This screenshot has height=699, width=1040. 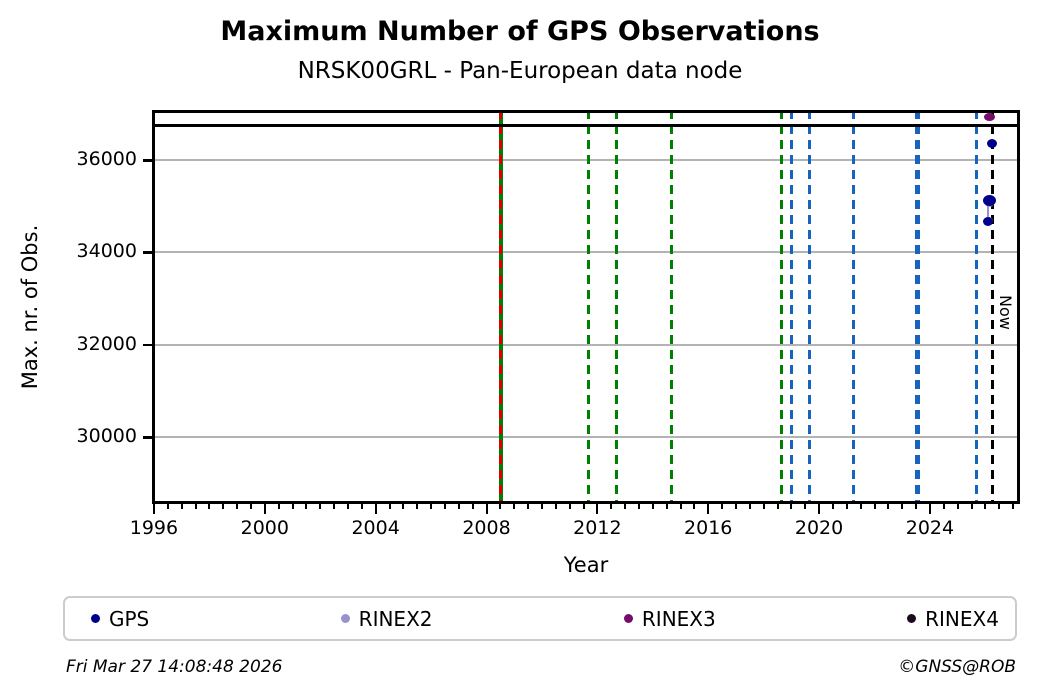 I want to click on legend-label: RINEX2, so click(x=395, y=618).